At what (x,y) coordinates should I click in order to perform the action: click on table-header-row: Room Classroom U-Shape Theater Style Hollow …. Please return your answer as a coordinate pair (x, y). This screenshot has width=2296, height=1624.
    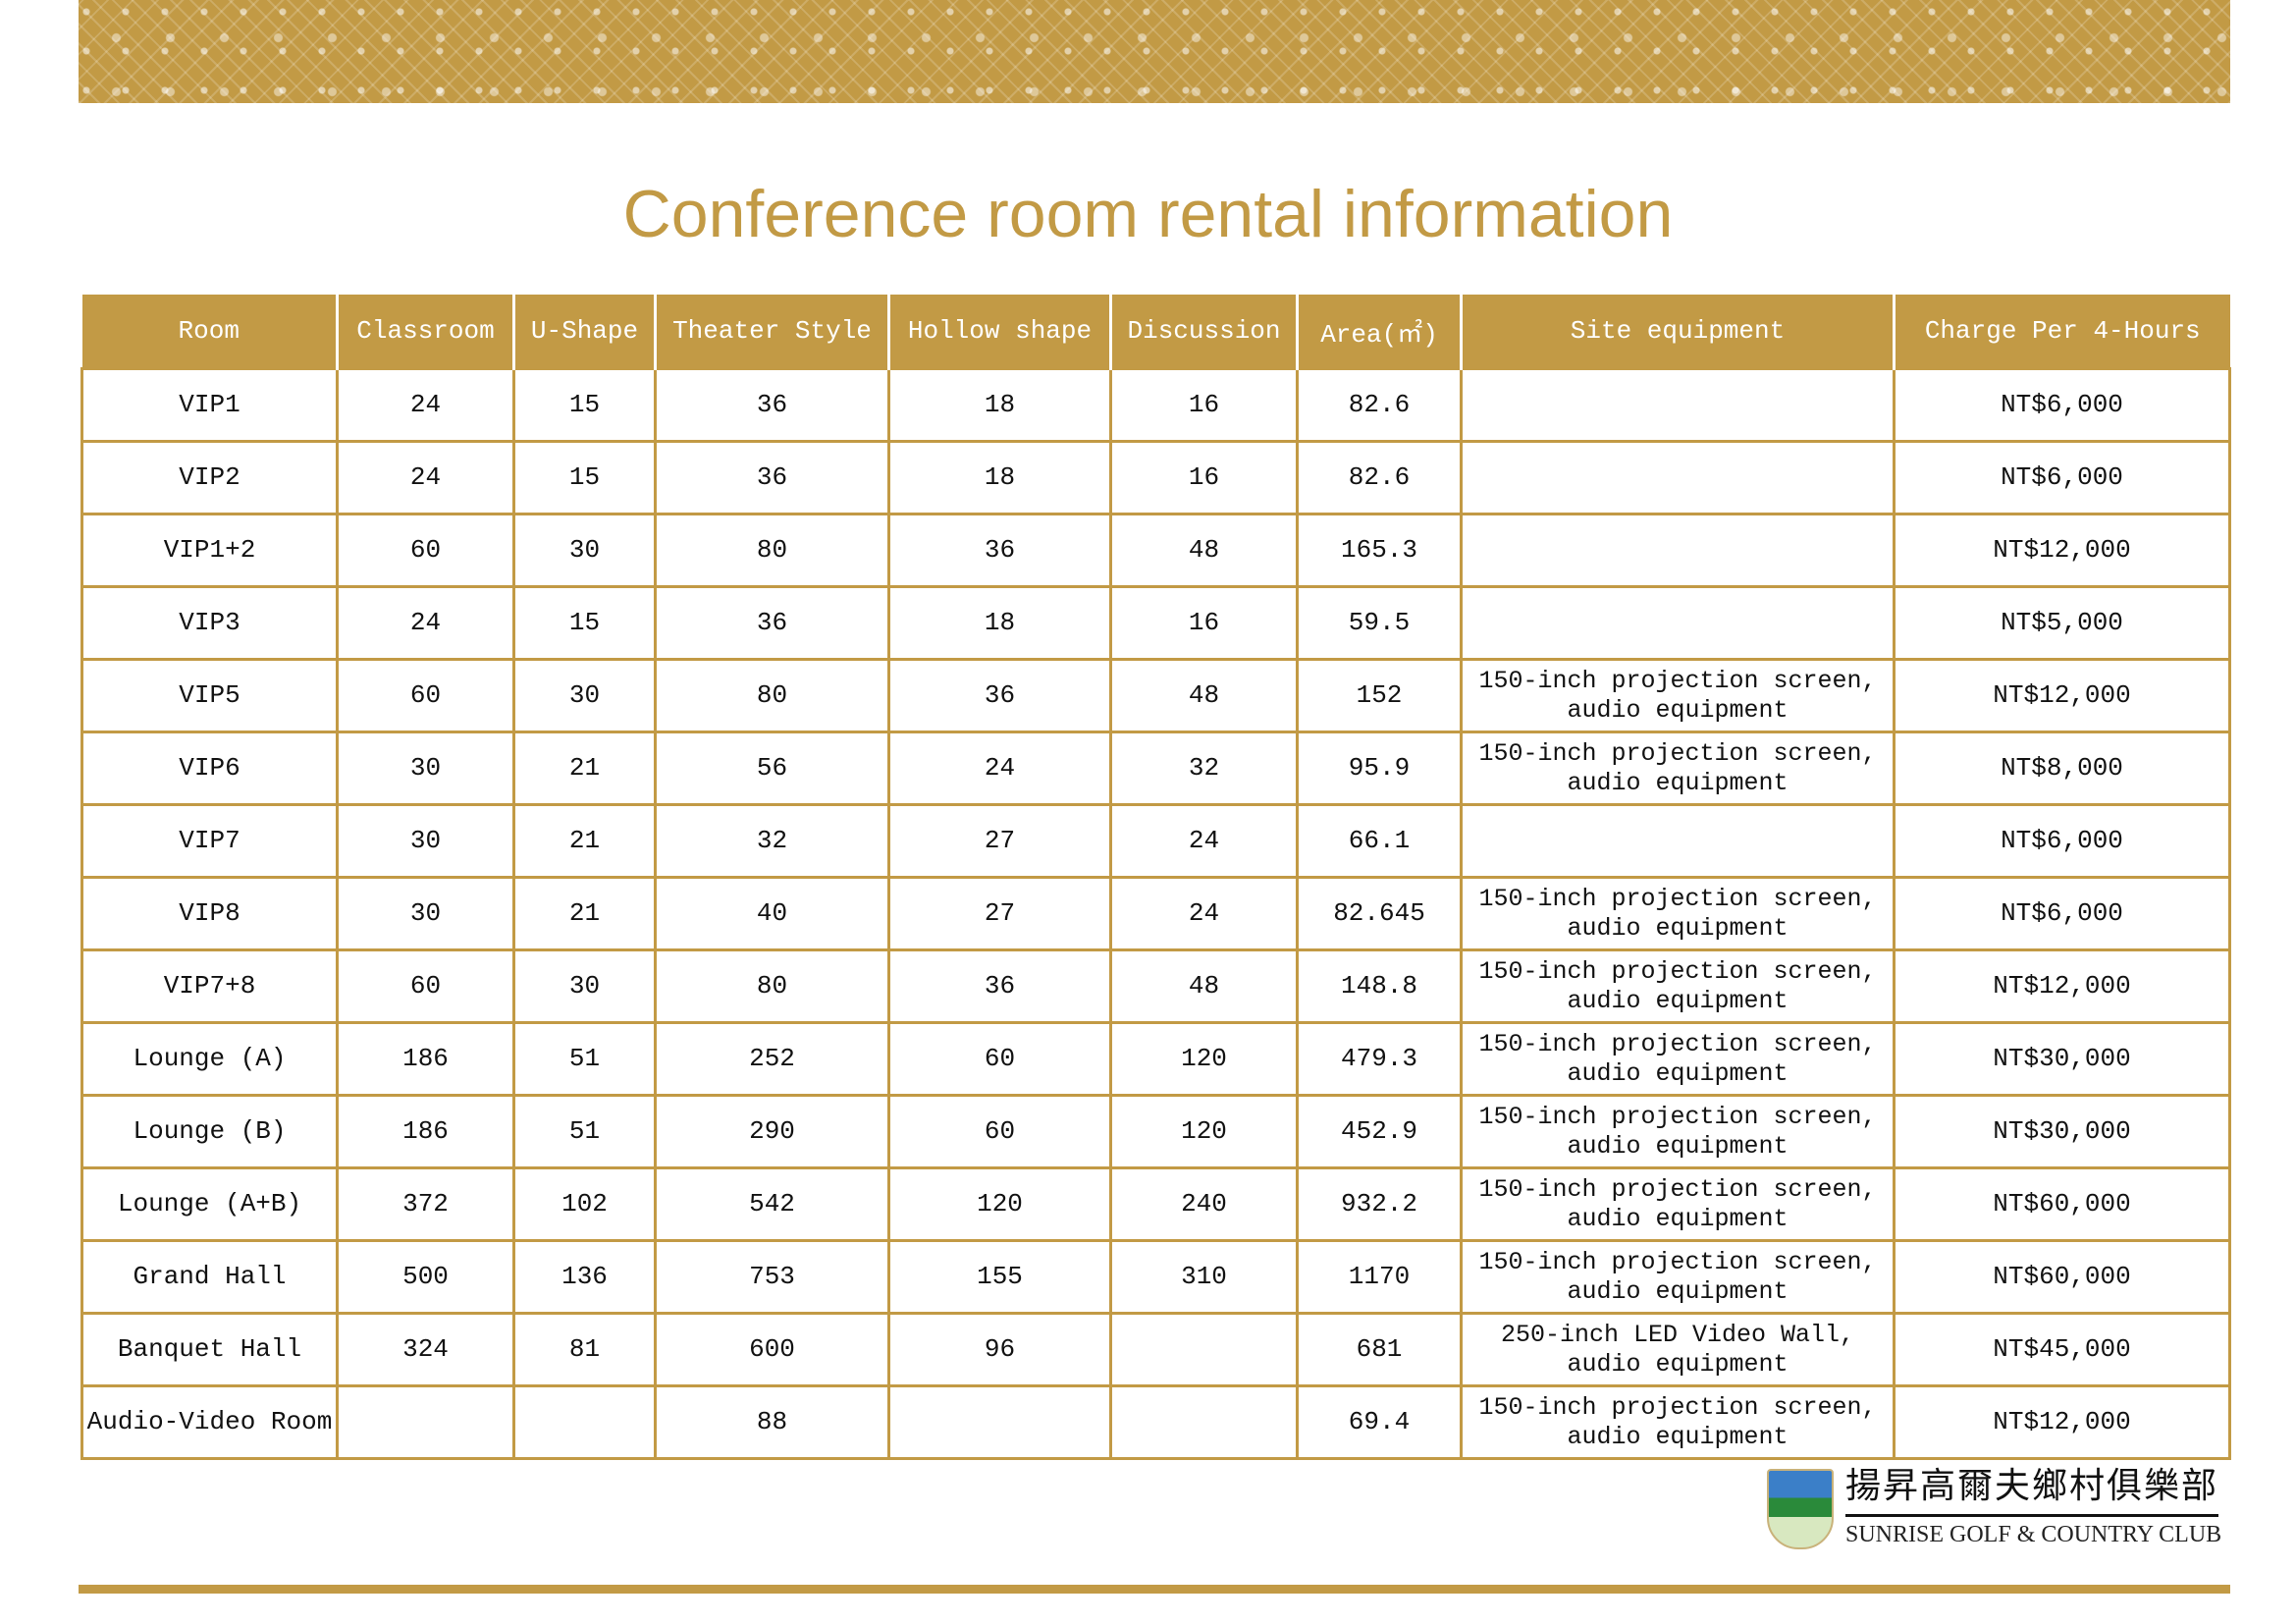
    Looking at the image, I should click on (1155, 332).